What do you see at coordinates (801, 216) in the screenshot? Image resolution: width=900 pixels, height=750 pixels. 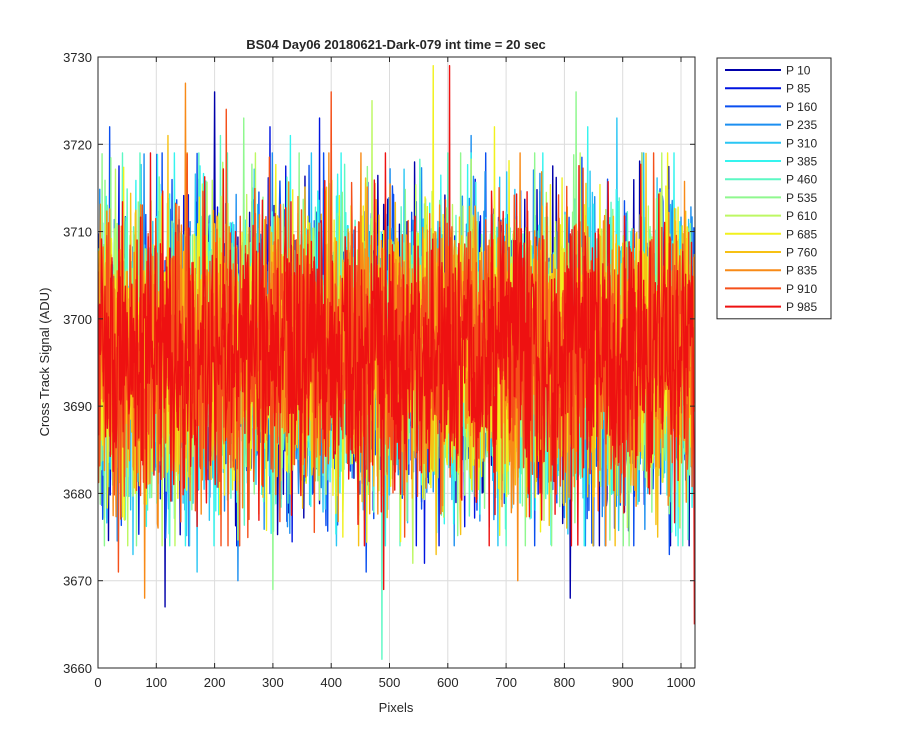 I see `legend-label: P 610` at bounding box center [801, 216].